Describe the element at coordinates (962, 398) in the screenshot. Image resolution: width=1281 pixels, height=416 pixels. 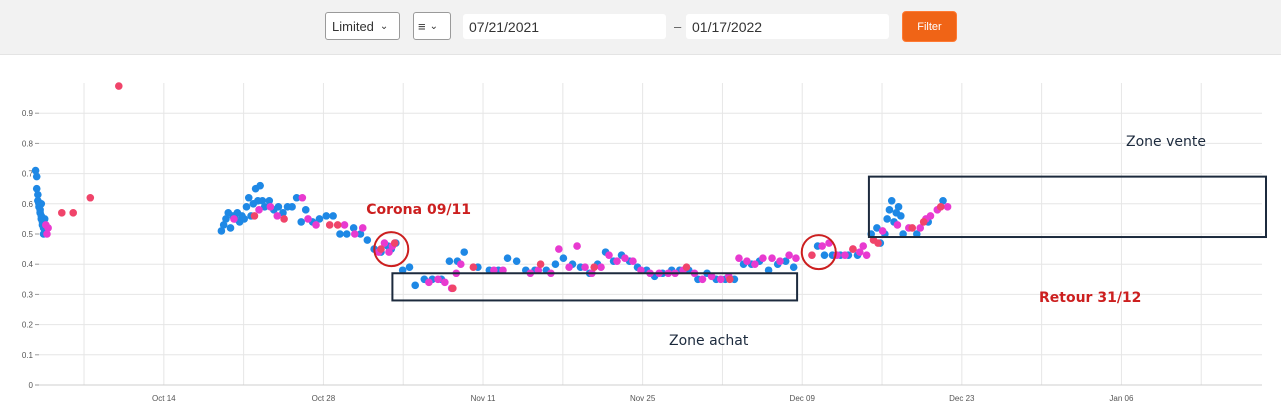
I see `x-tick-label: Dec 23` at that location.